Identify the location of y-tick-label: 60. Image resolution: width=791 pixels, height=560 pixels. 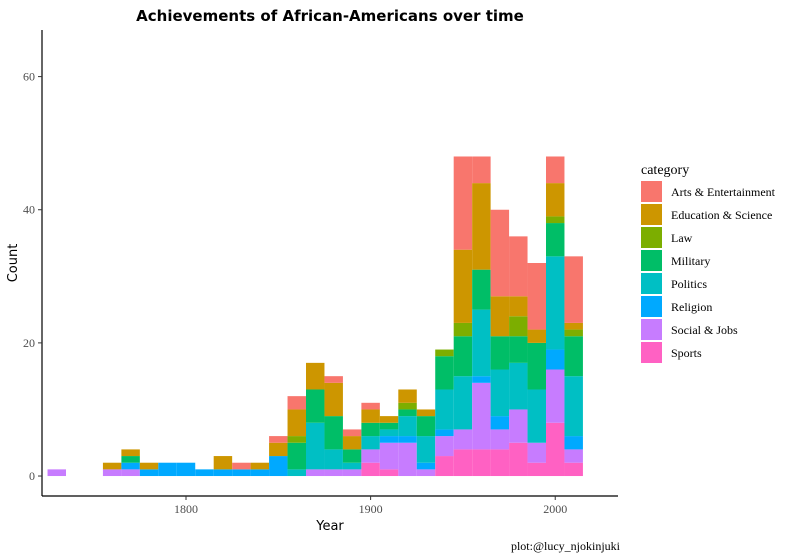
(29, 77).